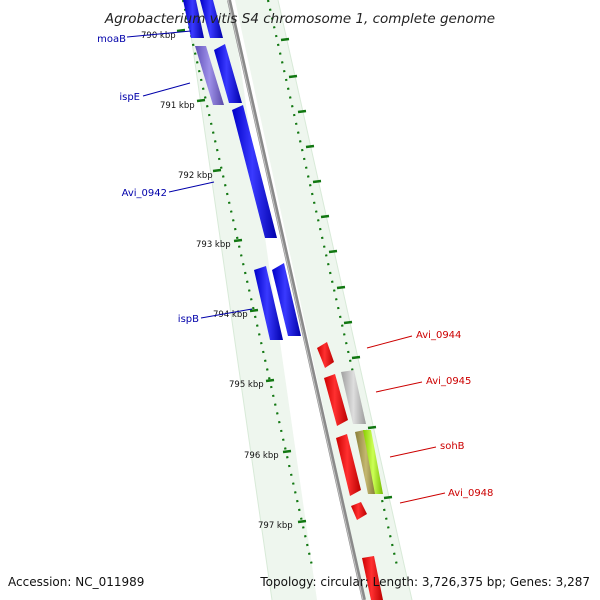 This screenshot has height=600, width=600. Describe the element at coordinates (448, 381) in the screenshot. I see `label-Avi_0945: Avi_0945` at that location.